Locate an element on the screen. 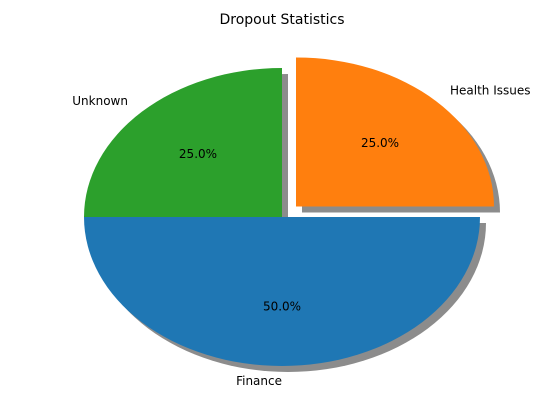 This screenshot has width=553, height=415. slice-health-issues is located at coordinates (395, 132).